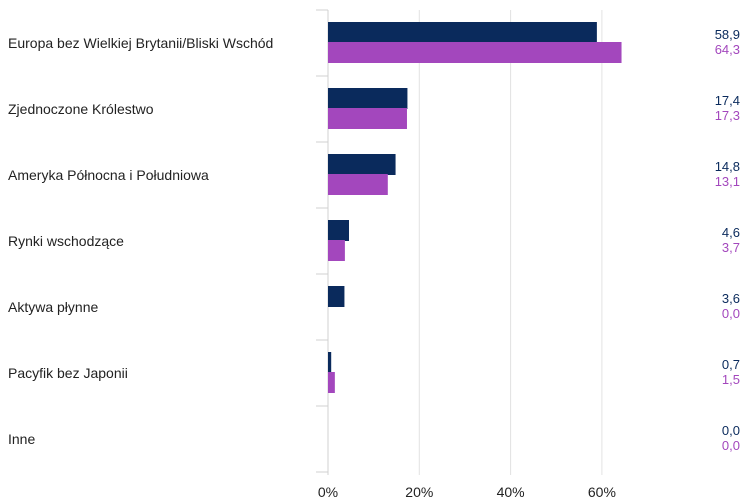  Describe the element at coordinates (511, 492) in the screenshot. I see `x-tick-label: 40%` at that location.